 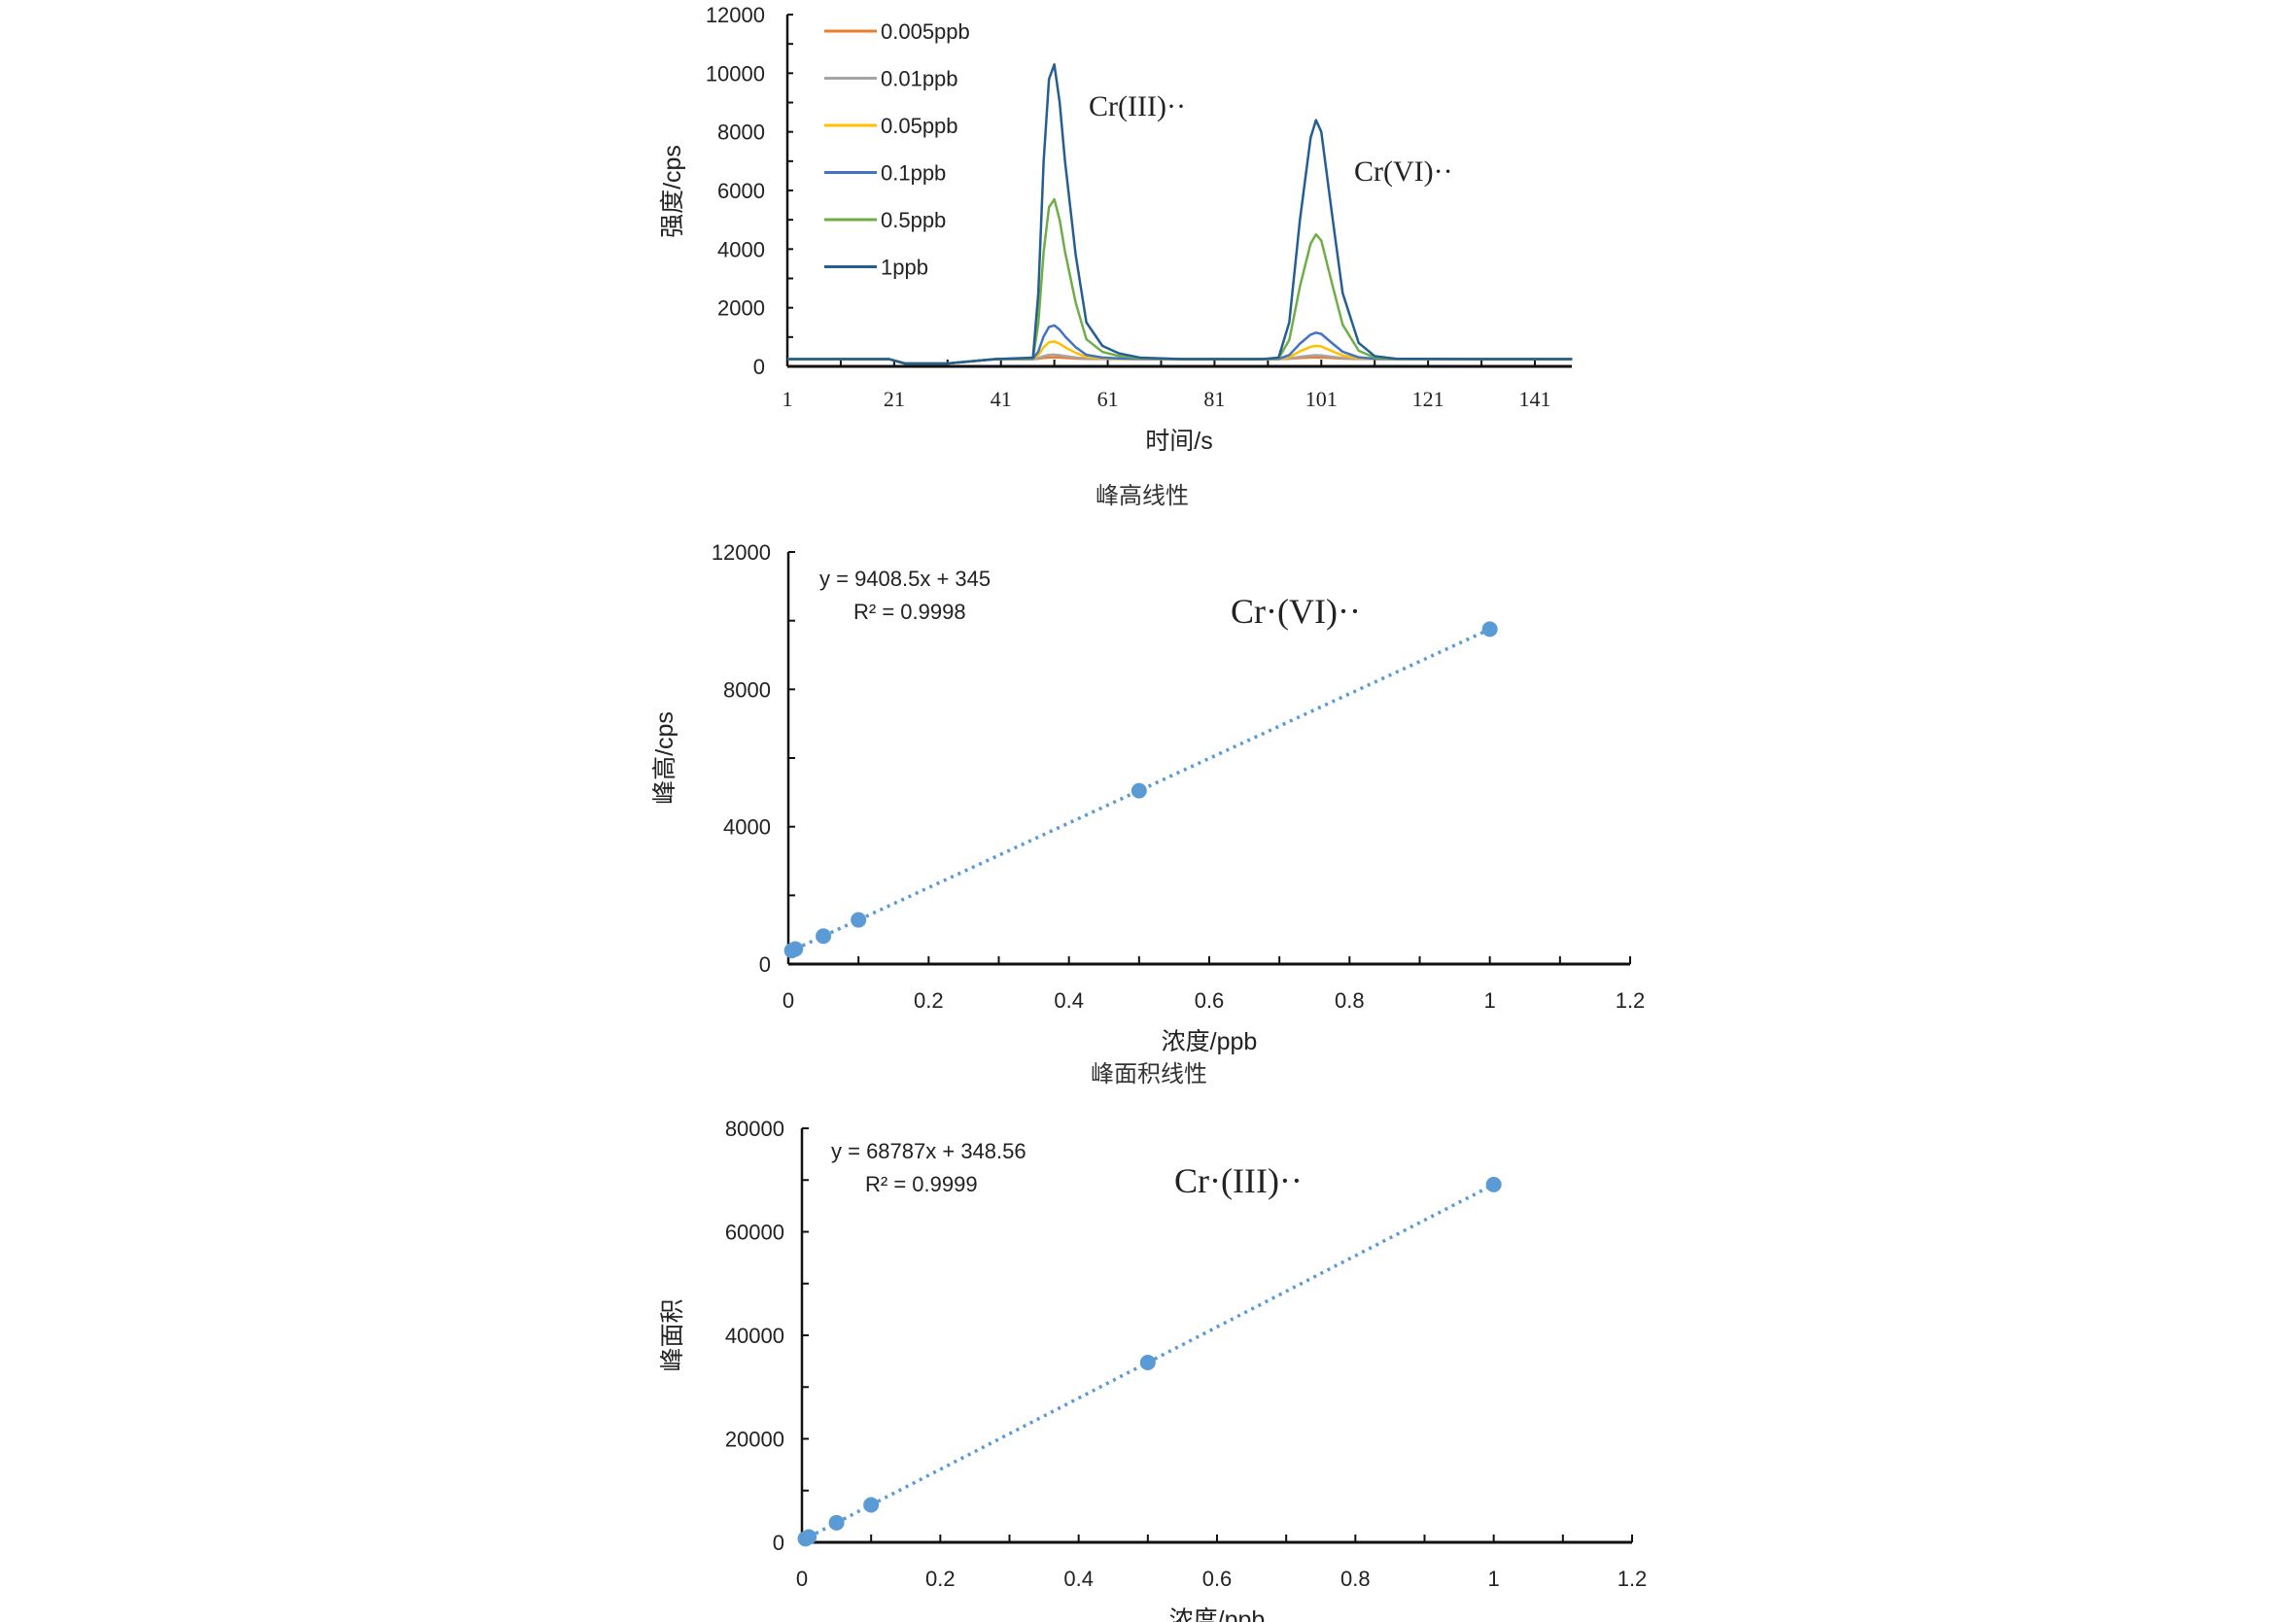 I want to click on x-tick-label: 121, so click(x=1428, y=399).